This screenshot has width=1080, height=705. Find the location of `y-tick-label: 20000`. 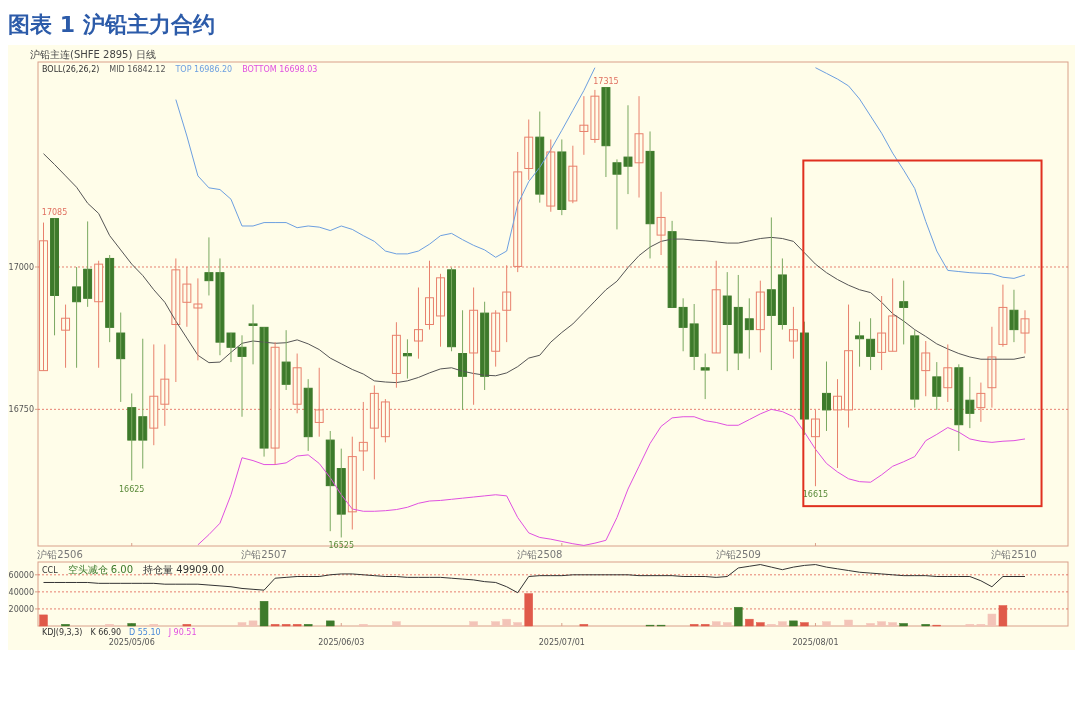

y-tick-label: 20000 is located at coordinates (21, 609).